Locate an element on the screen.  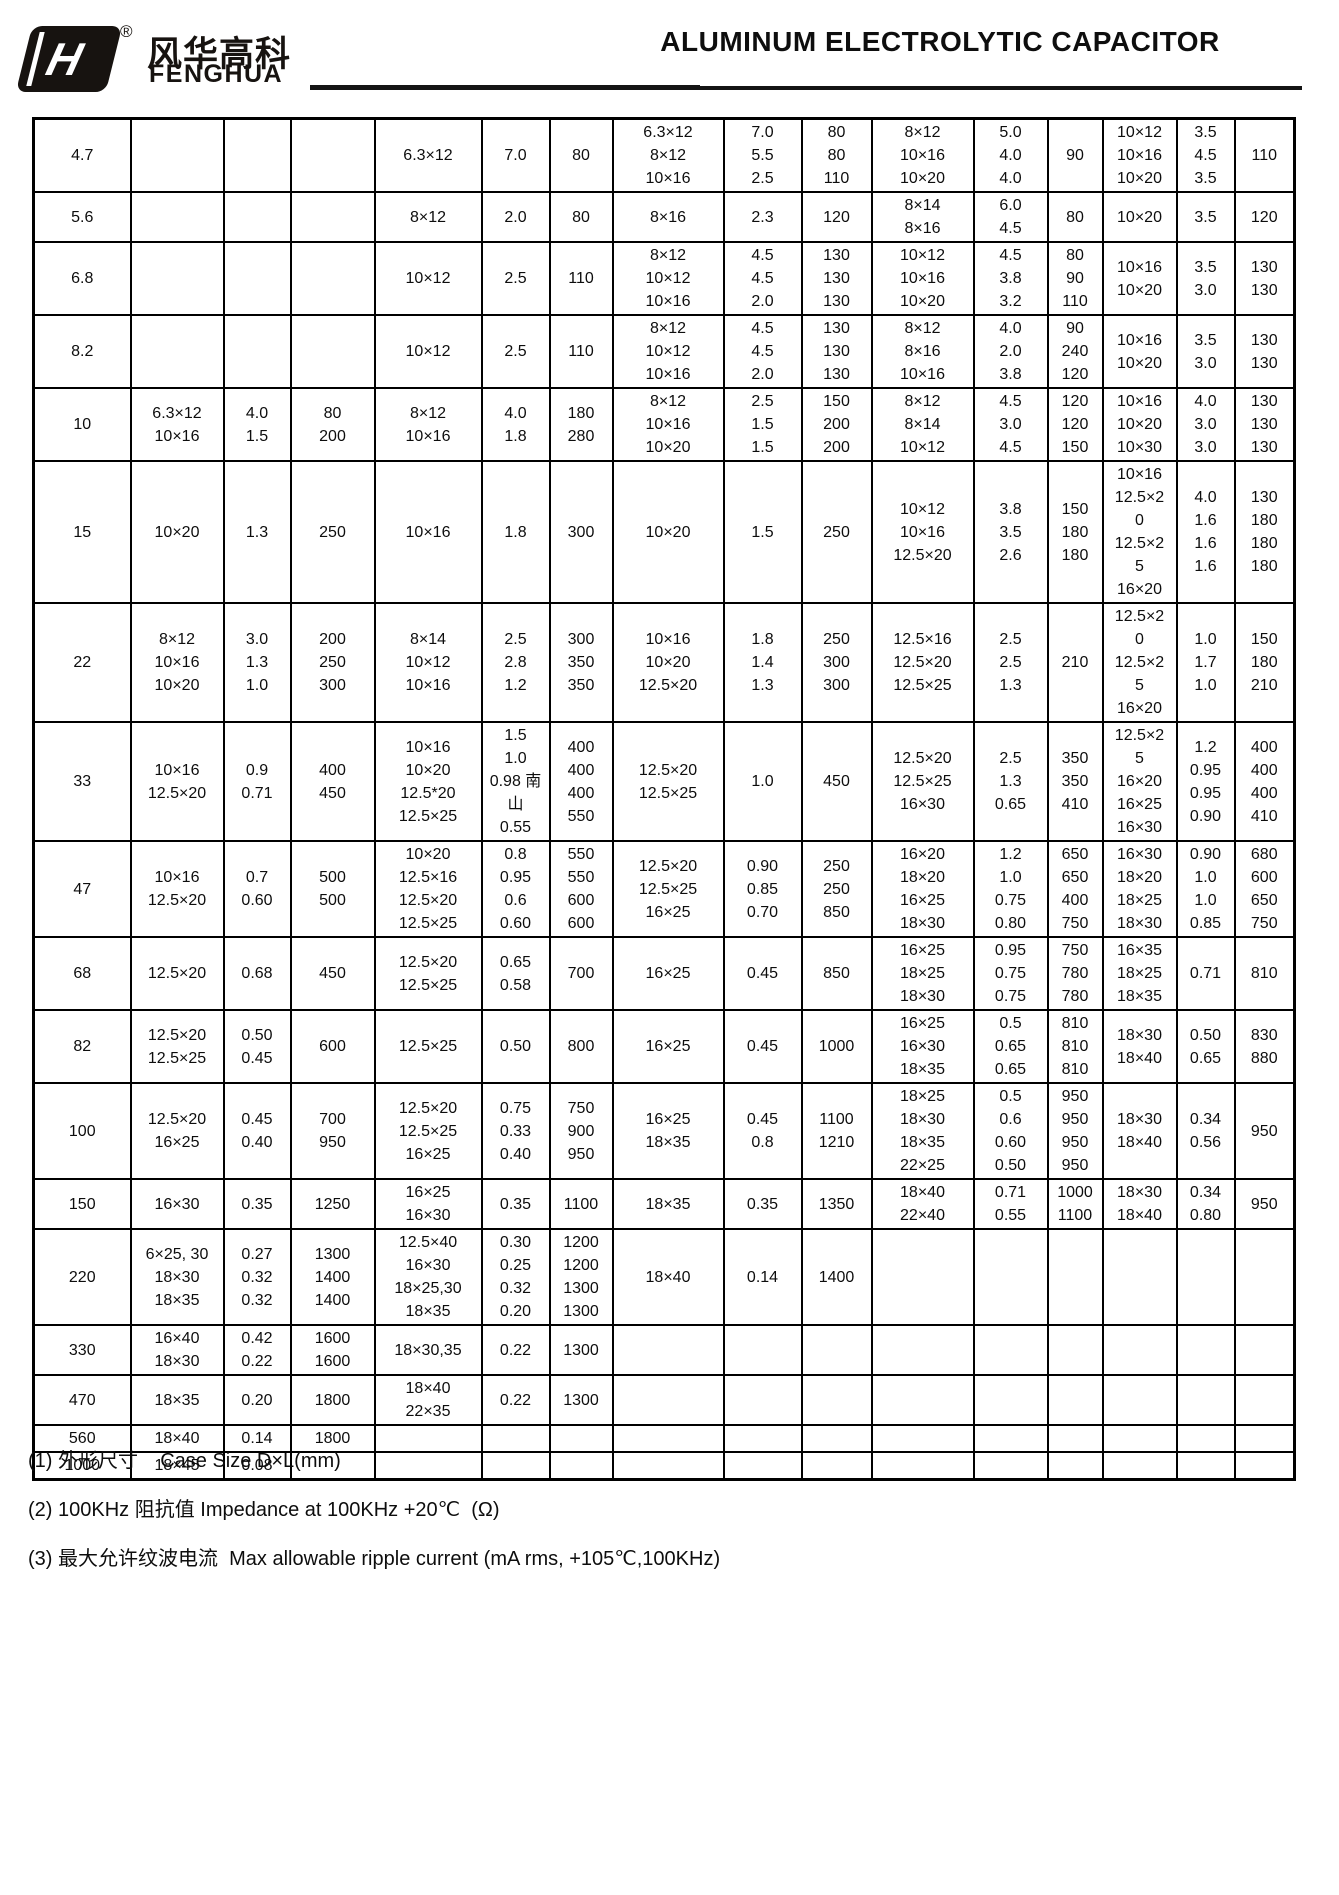
rating-cell: 10×20 12.5×16 12.5×20 12.5×25 is located at coordinates (428, 889).